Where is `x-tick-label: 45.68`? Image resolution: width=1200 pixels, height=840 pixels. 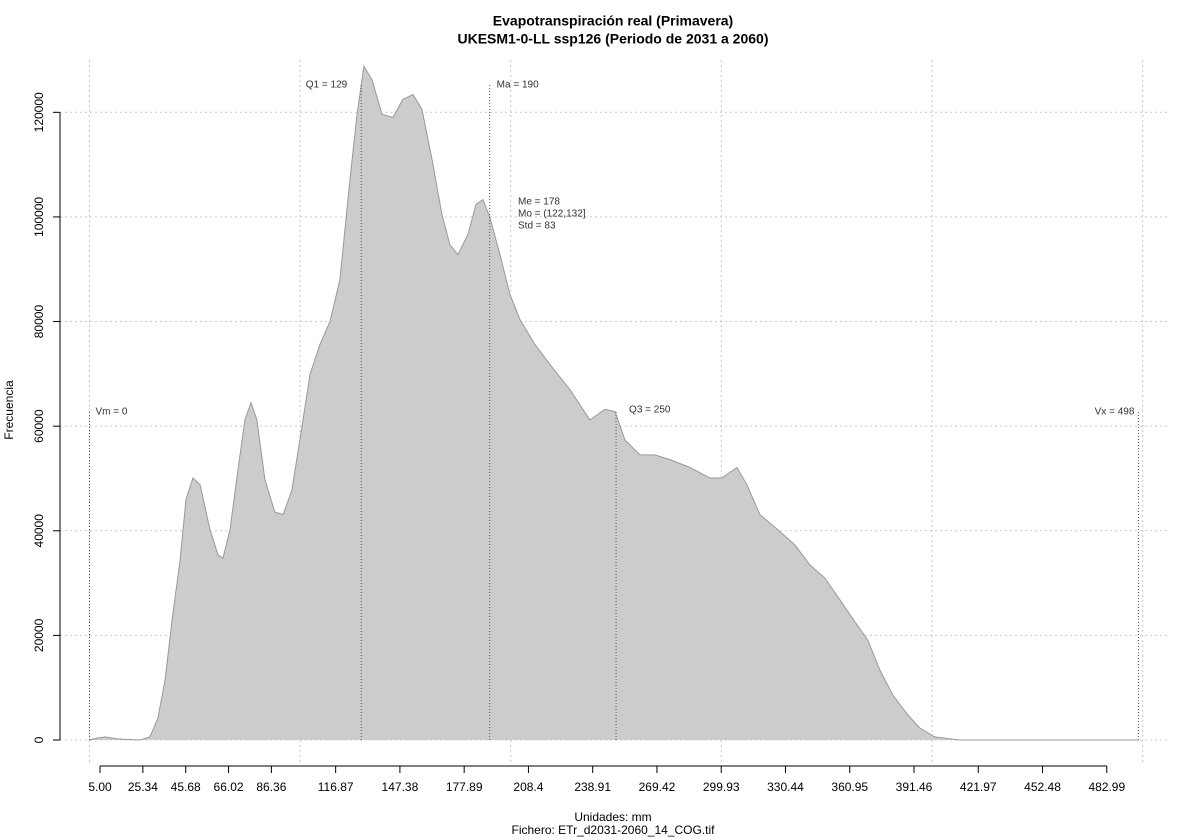
x-tick-label: 45.68 is located at coordinates (186, 787).